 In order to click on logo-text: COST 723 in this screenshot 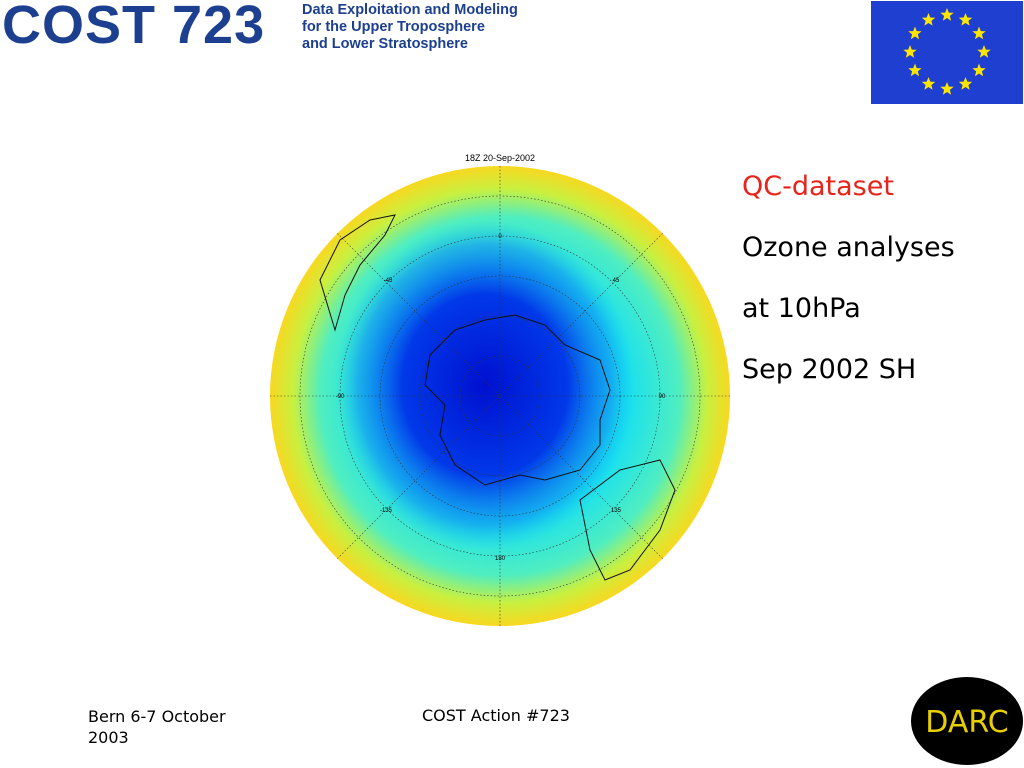, I will do `click(134, 27)`.